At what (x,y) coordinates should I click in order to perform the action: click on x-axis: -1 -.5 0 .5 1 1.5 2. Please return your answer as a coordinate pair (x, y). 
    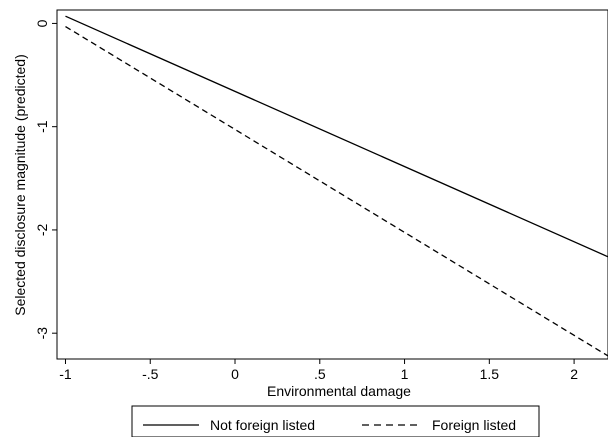
    Looking at the image, I should click on (318, 370).